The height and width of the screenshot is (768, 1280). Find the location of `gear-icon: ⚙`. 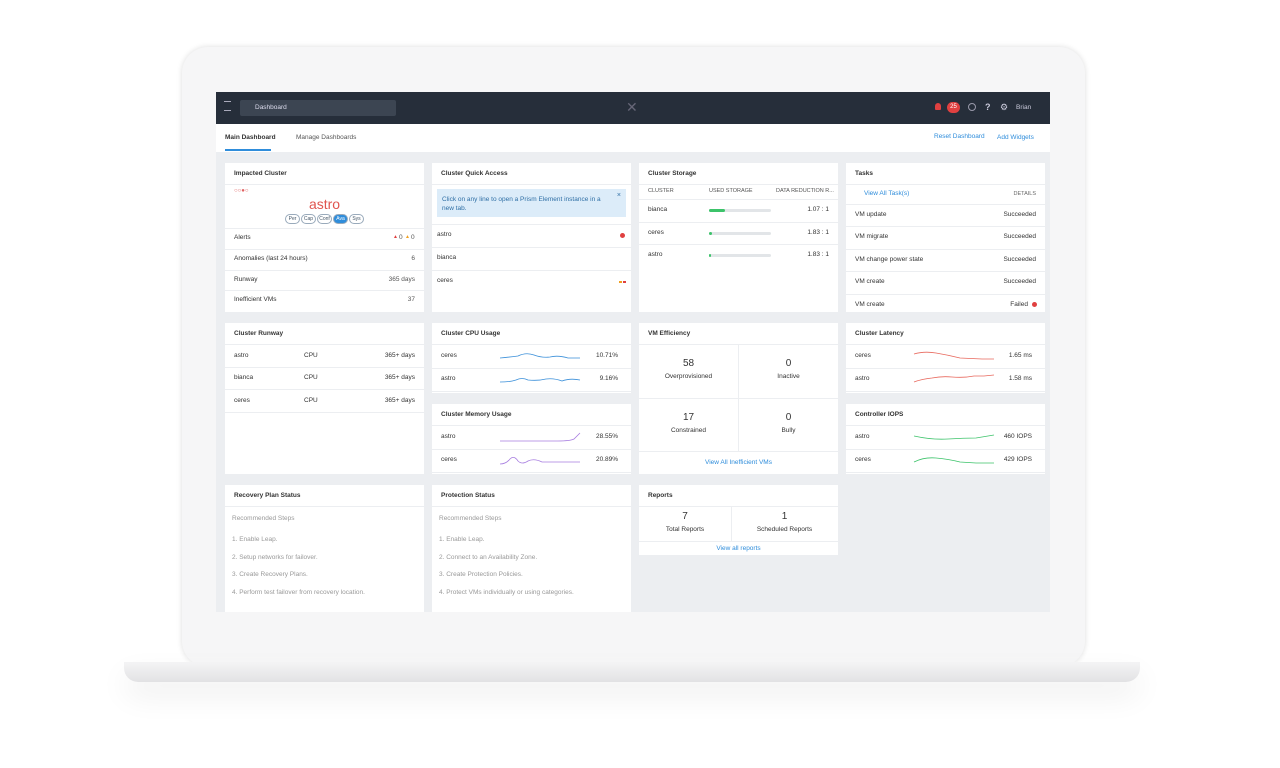

gear-icon: ⚙ is located at coordinates (1004, 107).